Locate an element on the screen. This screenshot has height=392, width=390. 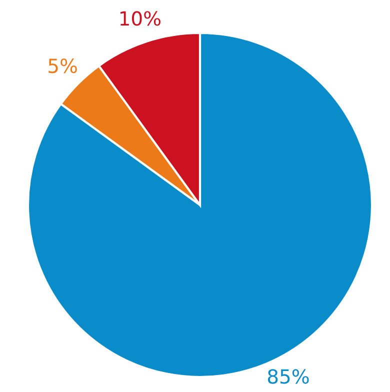
data-label: 10% is located at coordinates (140, 18).